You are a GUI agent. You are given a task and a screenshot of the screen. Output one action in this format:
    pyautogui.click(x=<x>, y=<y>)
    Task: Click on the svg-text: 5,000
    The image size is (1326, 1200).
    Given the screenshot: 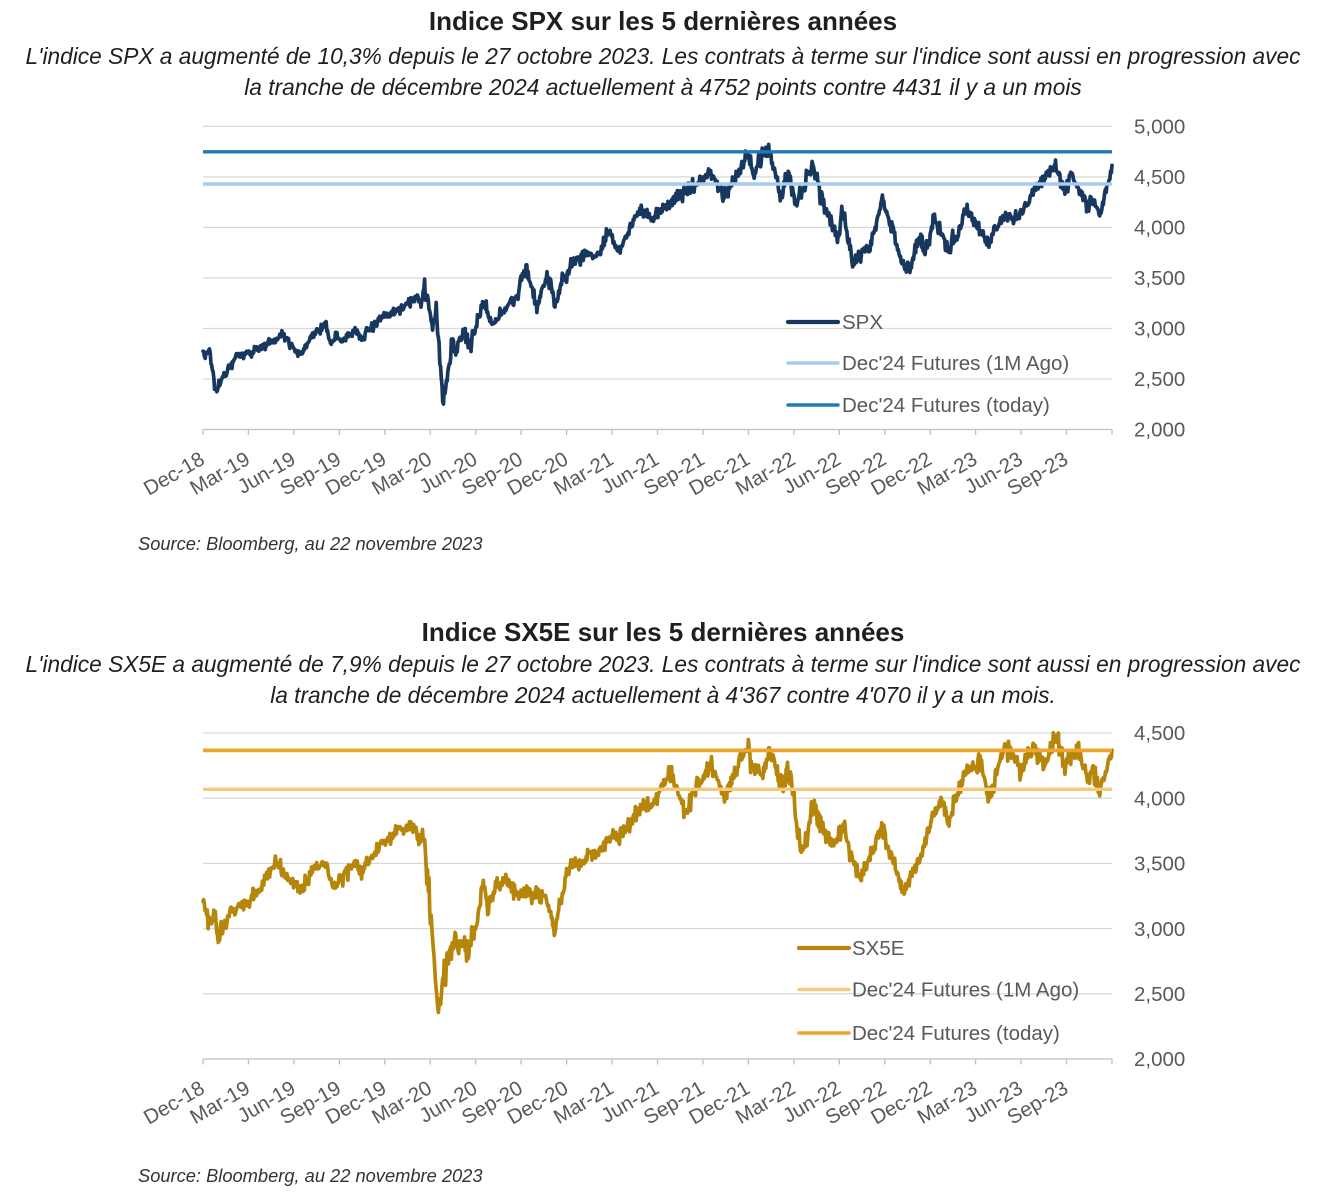 What is the action you would take?
    pyautogui.click(x=1159, y=127)
    